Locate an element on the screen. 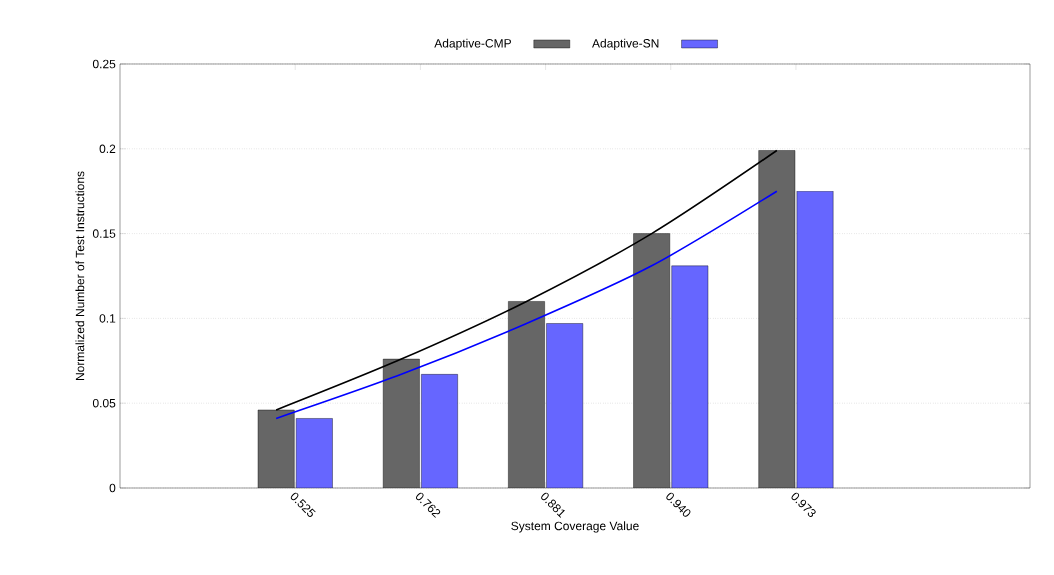  y-tick-label: 0.2 is located at coordinates (107, 149).